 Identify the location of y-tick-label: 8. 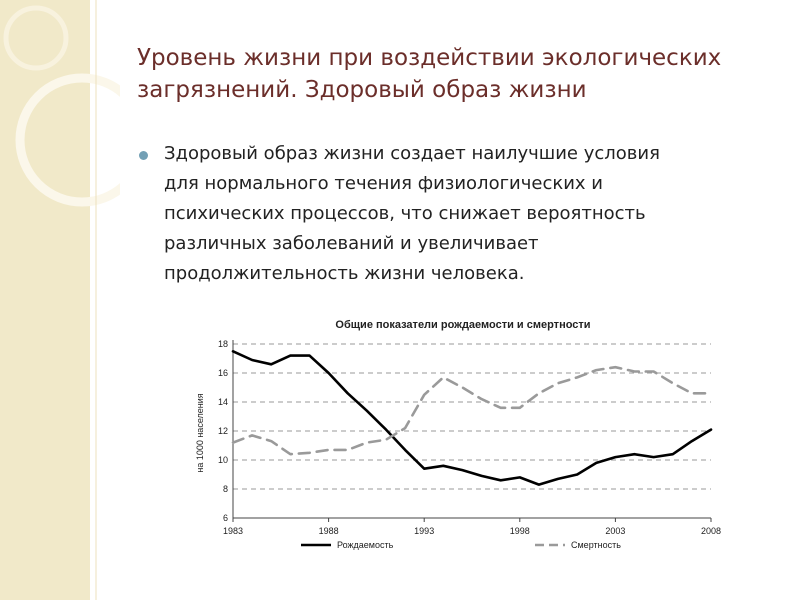
(225, 489).